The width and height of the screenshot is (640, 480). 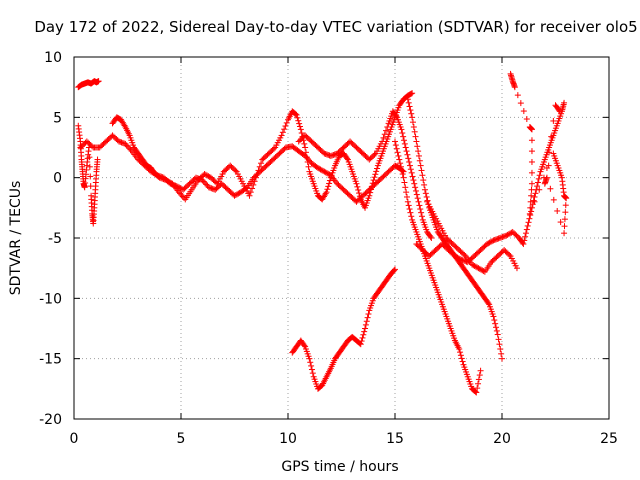 I want to click on x-tick-label: 20, so click(x=502, y=439).